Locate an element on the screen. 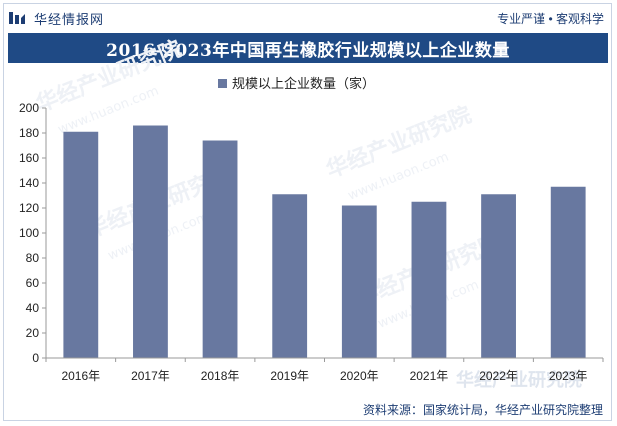 The height and width of the screenshot is (426, 617). y-tick-label: 0 is located at coordinates (35, 358).